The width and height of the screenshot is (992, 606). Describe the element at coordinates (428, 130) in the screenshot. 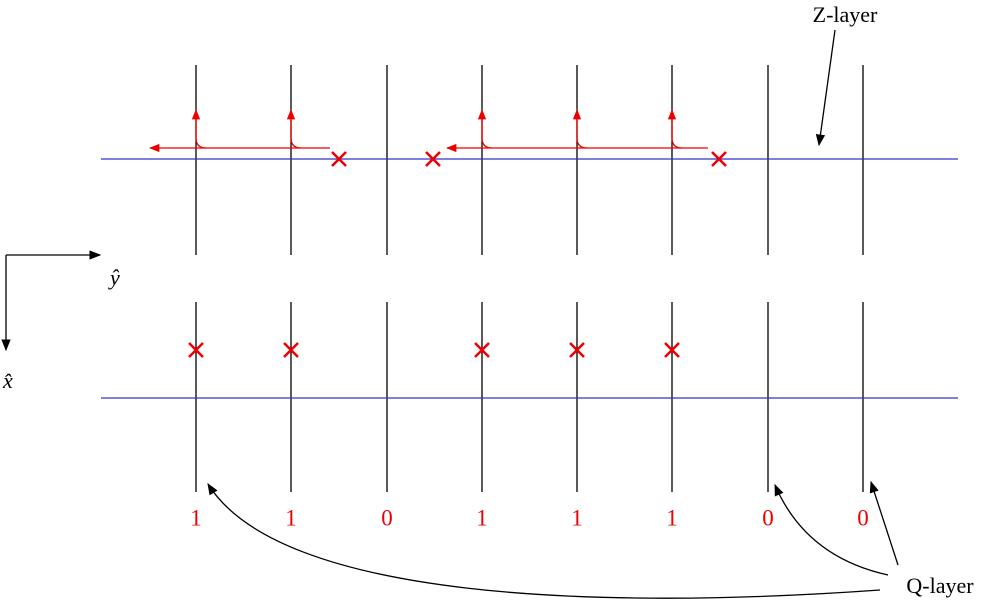

I see `strings` at that location.